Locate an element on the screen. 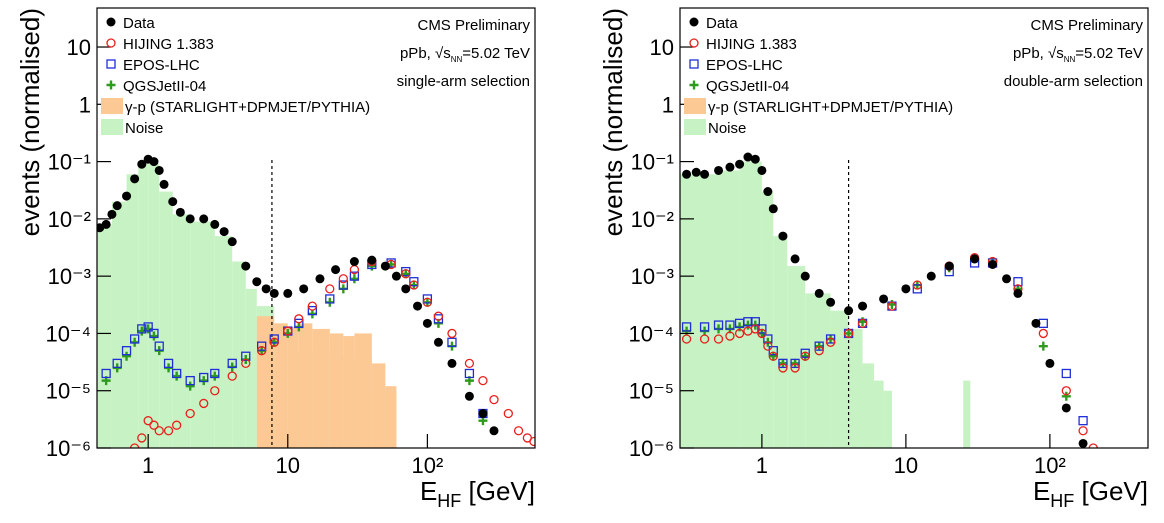 The width and height of the screenshot is (1164, 523). x-tick-label: 10 is located at coordinates (906, 465).